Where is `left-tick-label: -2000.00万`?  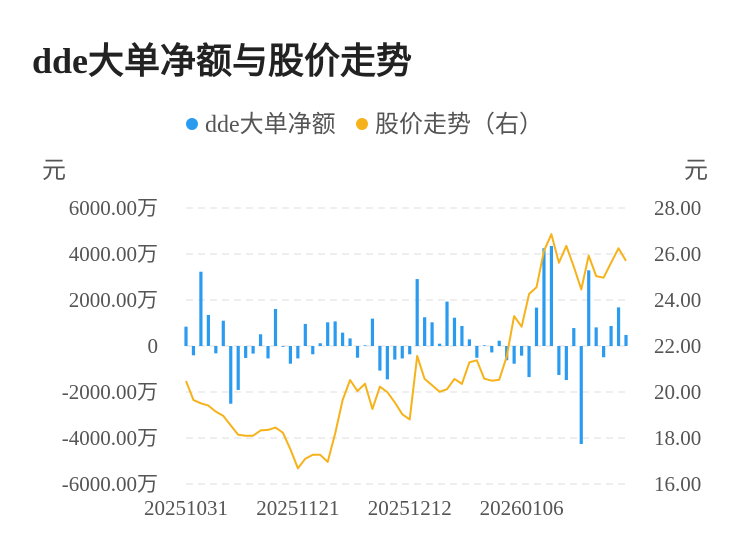
left-tick-label: -2000.00万 is located at coordinates (110, 392).